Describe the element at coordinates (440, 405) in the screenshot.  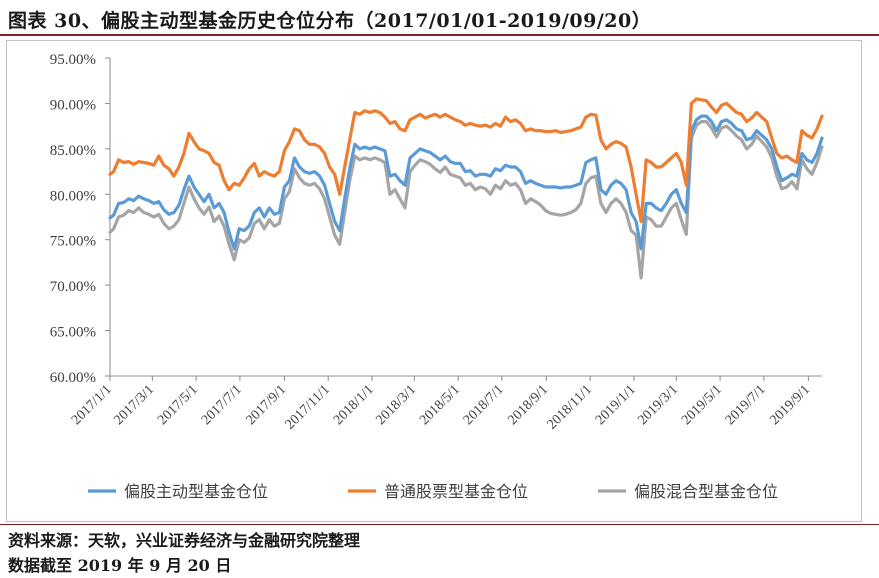
I see `x-tick-label: 2018/5/1` at that location.